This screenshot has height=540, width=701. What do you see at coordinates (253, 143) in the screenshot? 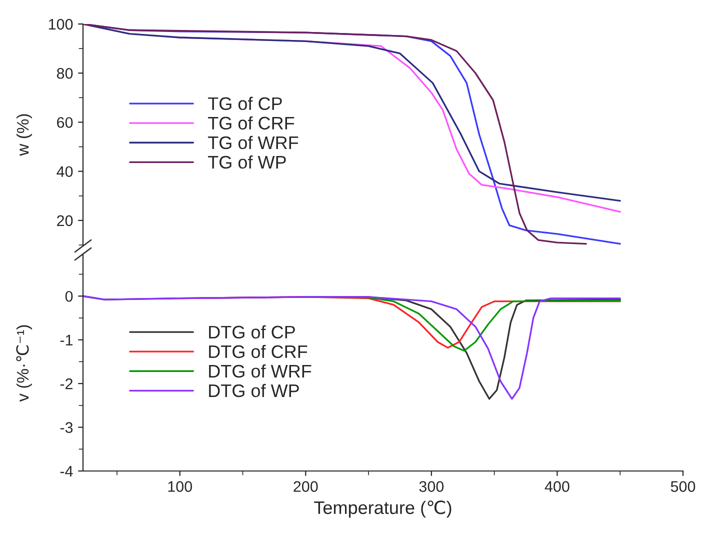
I see `legend-label: TG of WRF` at bounding box center [253, 143].